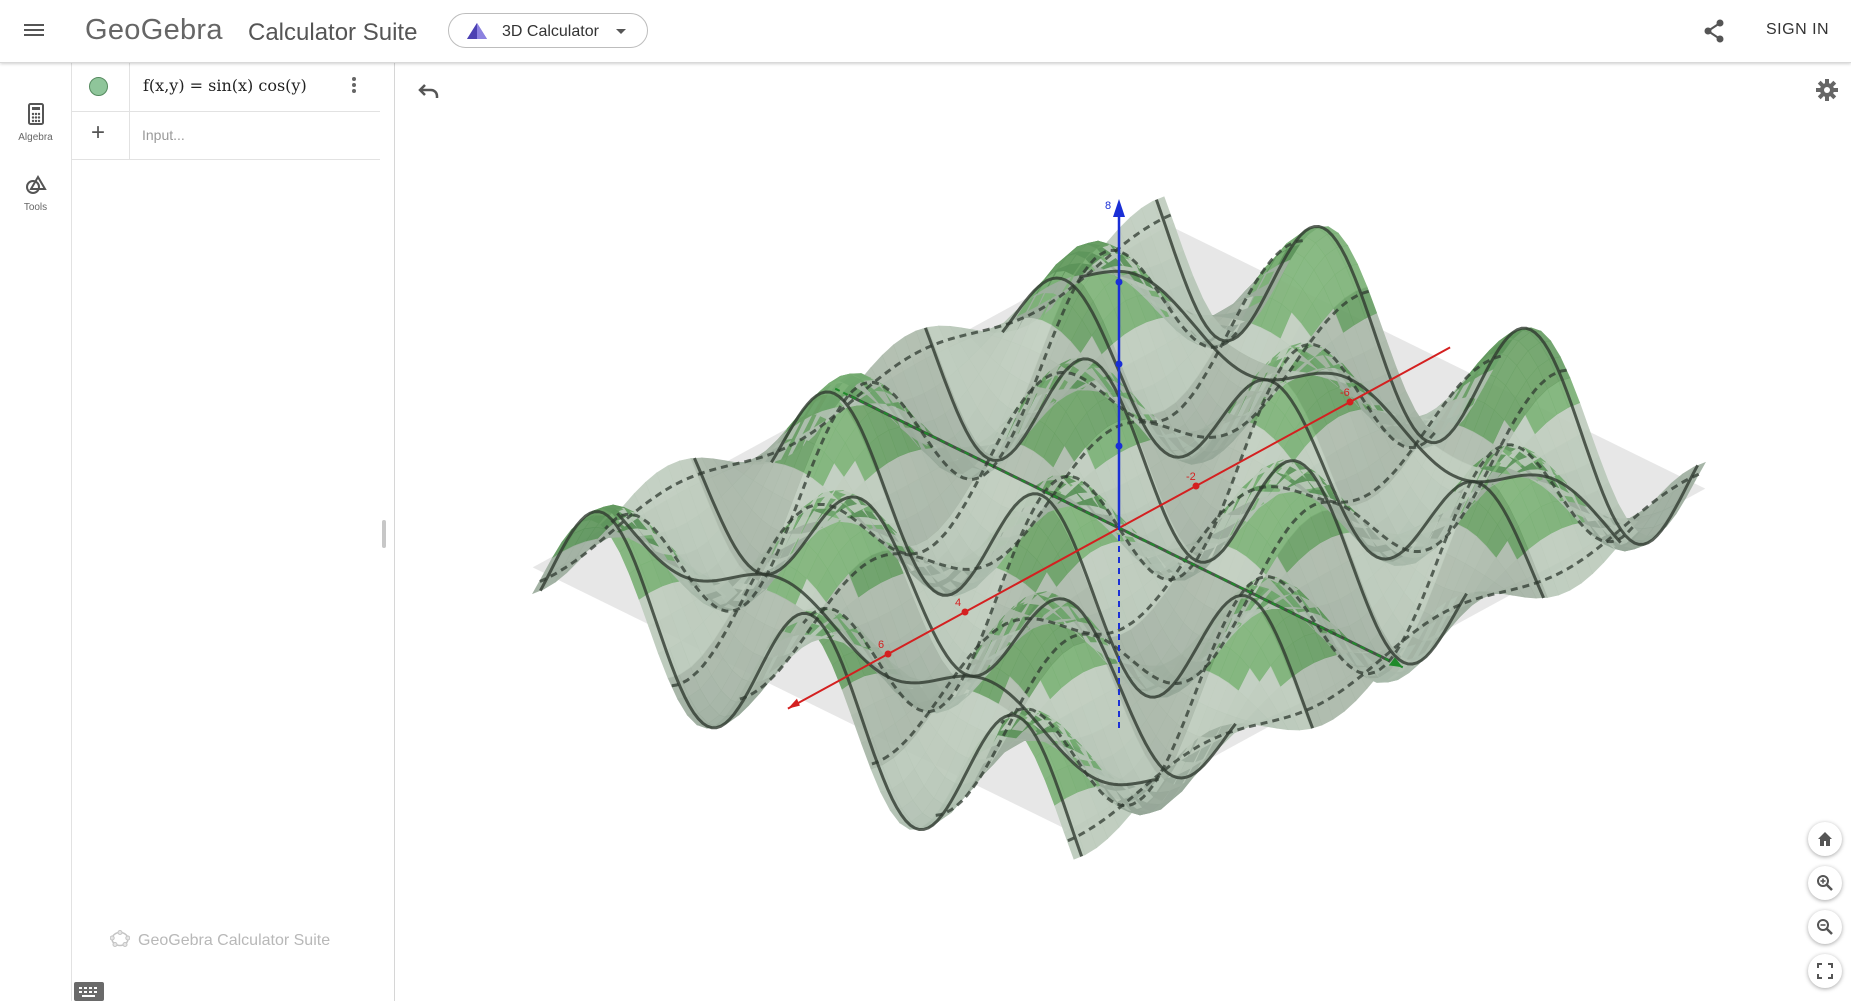 The width and height of the screenshot is (1851, 1006). What do you see at coordinates (477, 31) in the screenshot?
I see `pyramid-icon` at bounding box center [477, 31].